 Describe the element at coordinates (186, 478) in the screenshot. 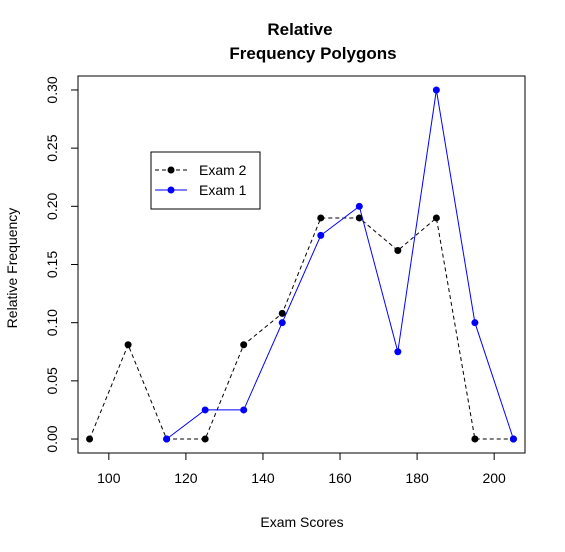

I see `x-tick-label: 120` at that location.